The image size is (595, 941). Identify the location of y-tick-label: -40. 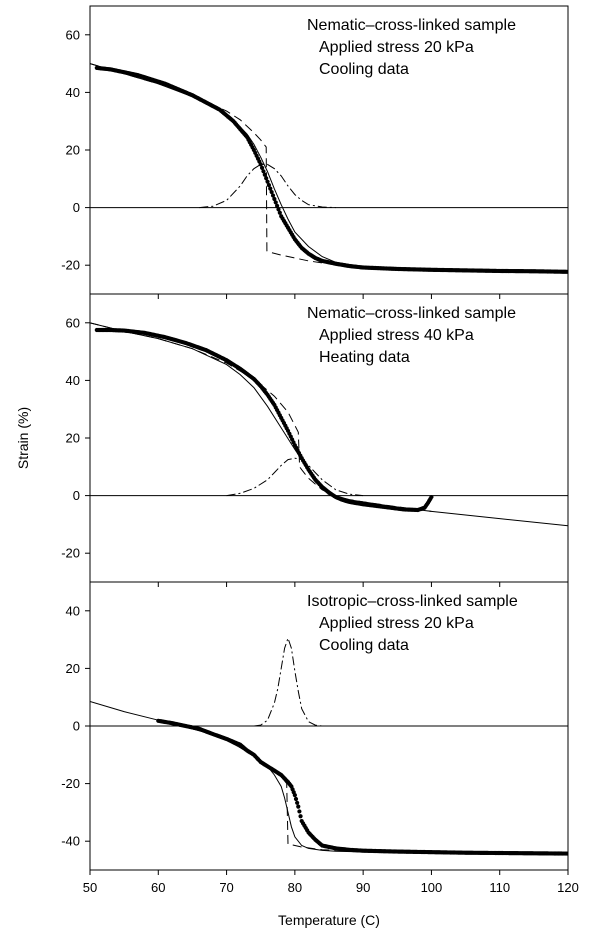
(70, 841).